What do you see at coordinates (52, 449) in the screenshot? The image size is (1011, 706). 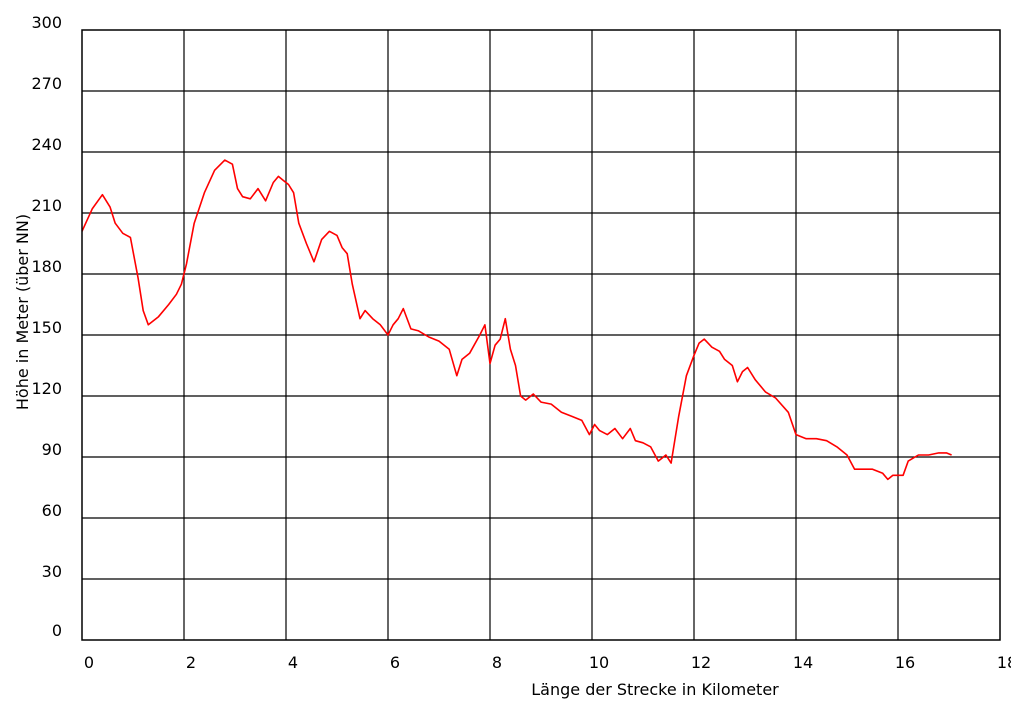 I see `y-tick-label: 90` at bounding box center [52, 449].